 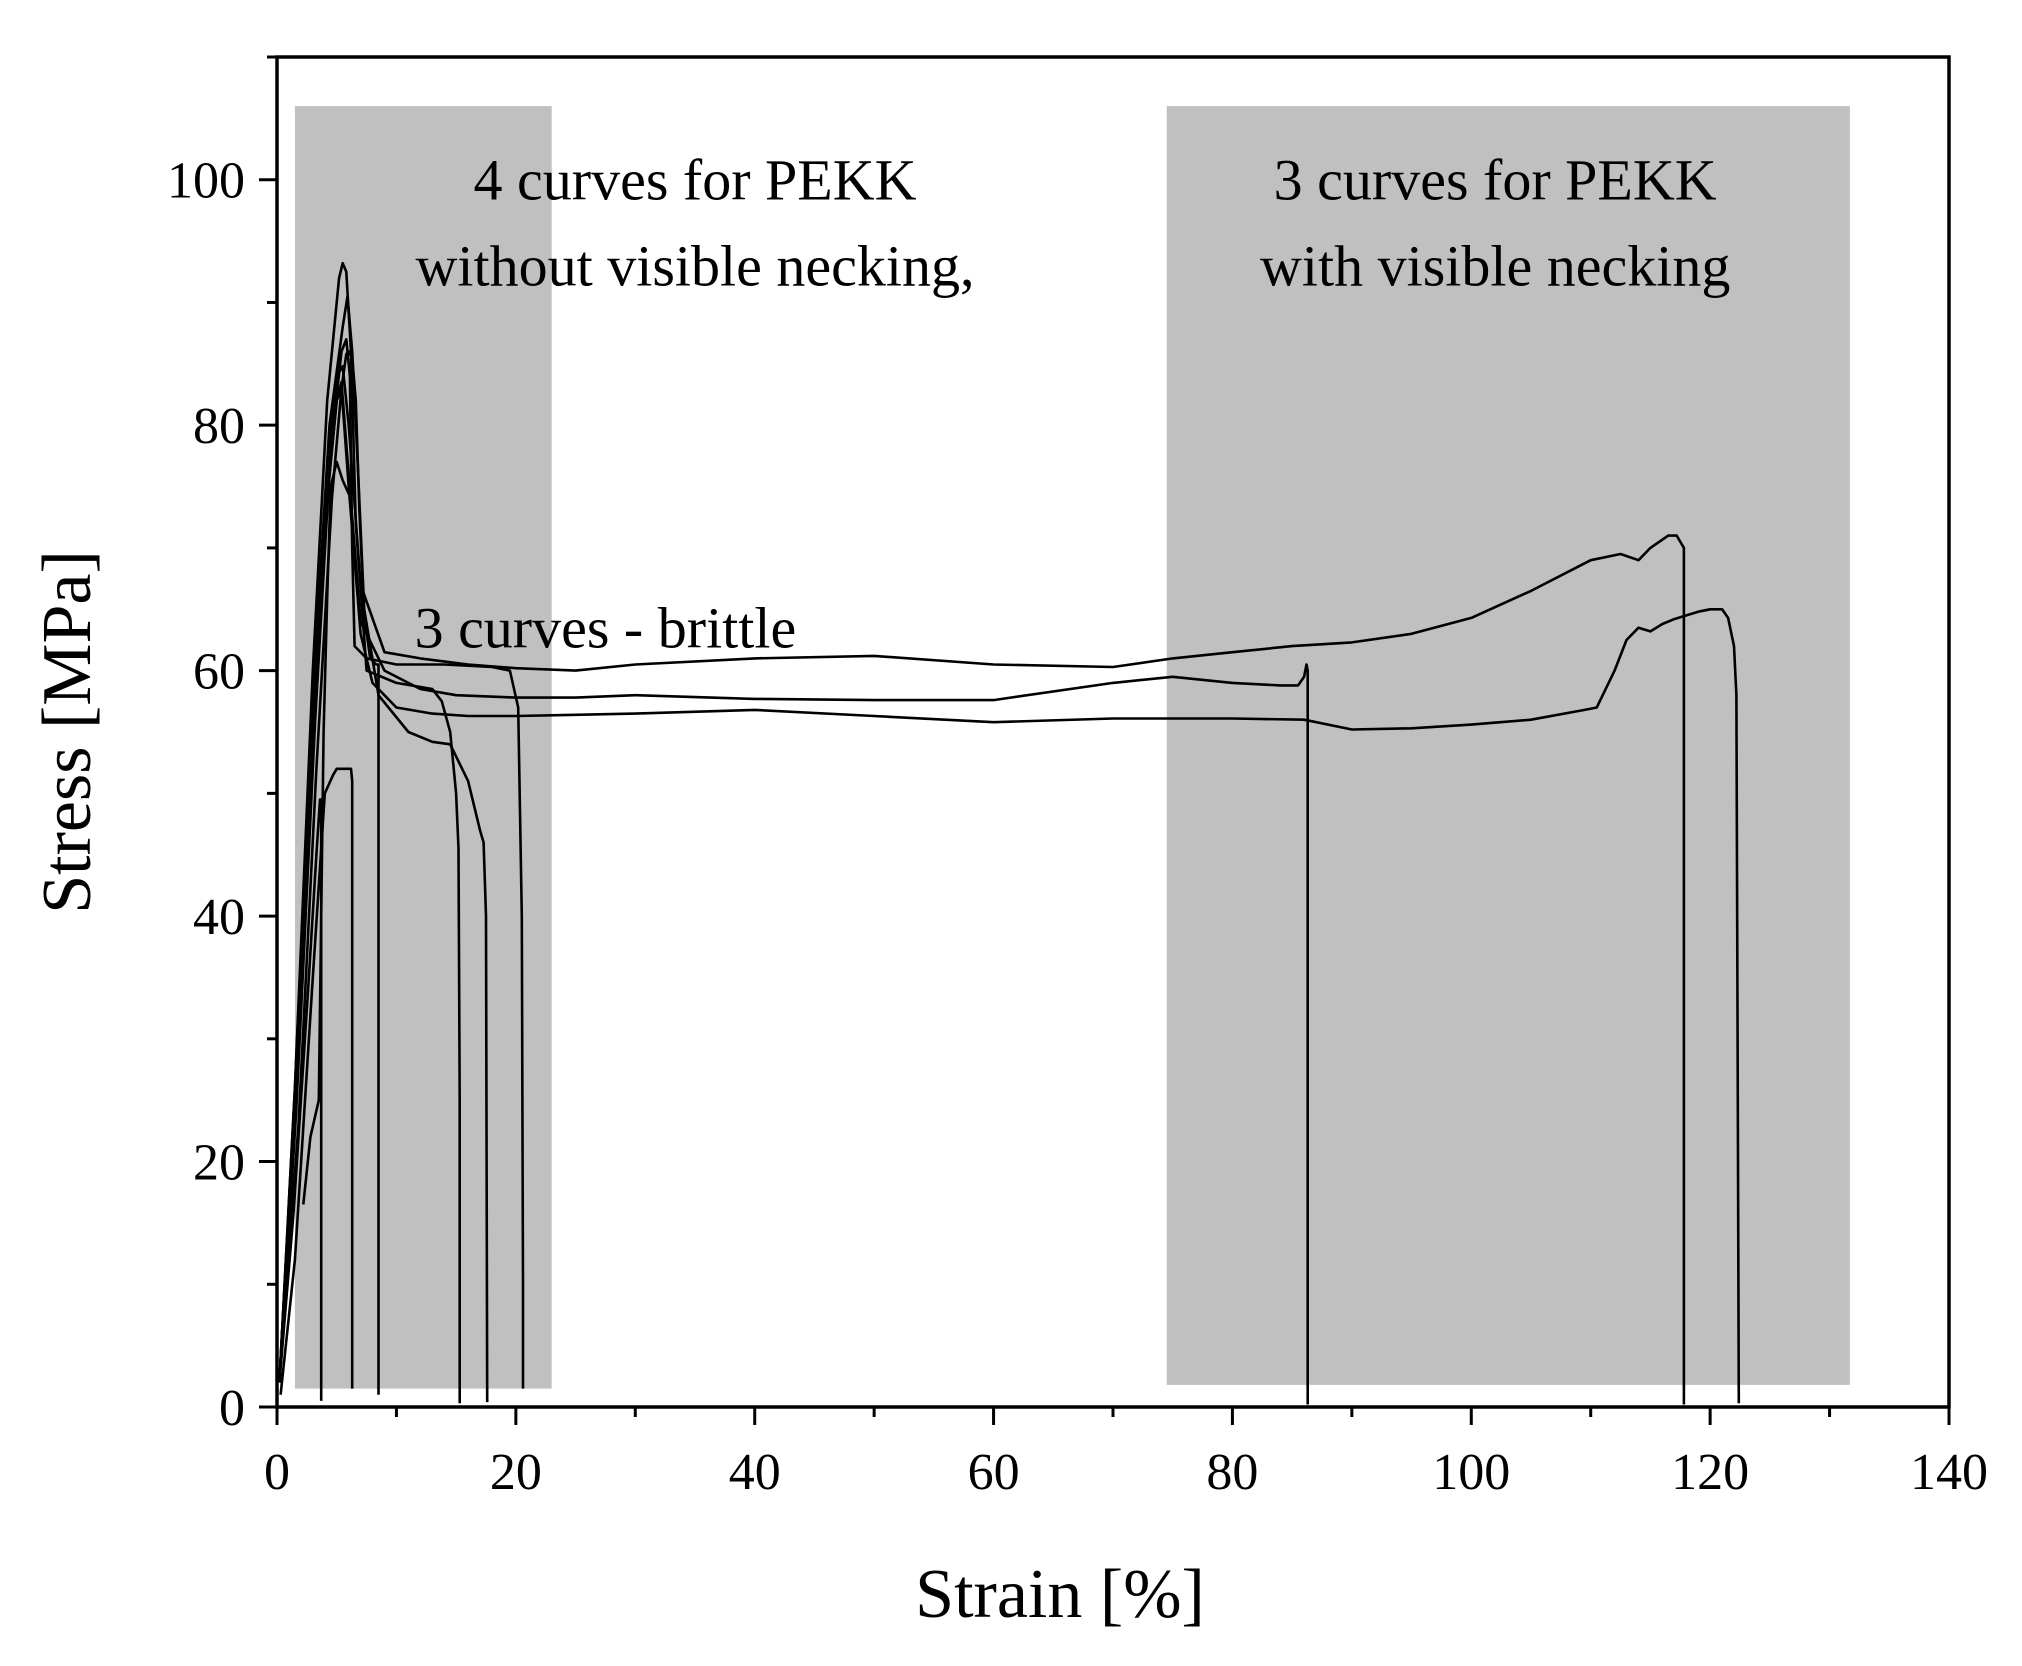 I want to click on annotation-2-line-2: with visible necking, so click(x=1495, y=266).